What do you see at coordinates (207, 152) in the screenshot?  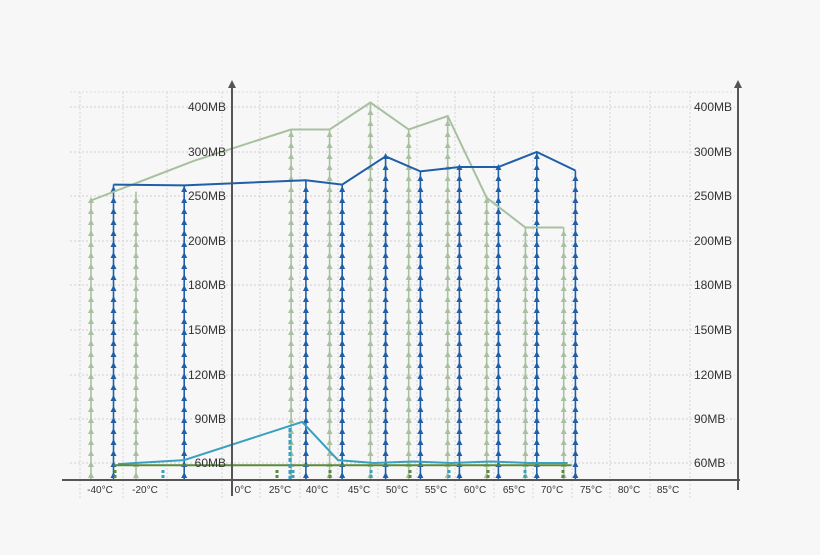 I see `y-tick-label-left: 300MB` at bounding box center [207, 152].